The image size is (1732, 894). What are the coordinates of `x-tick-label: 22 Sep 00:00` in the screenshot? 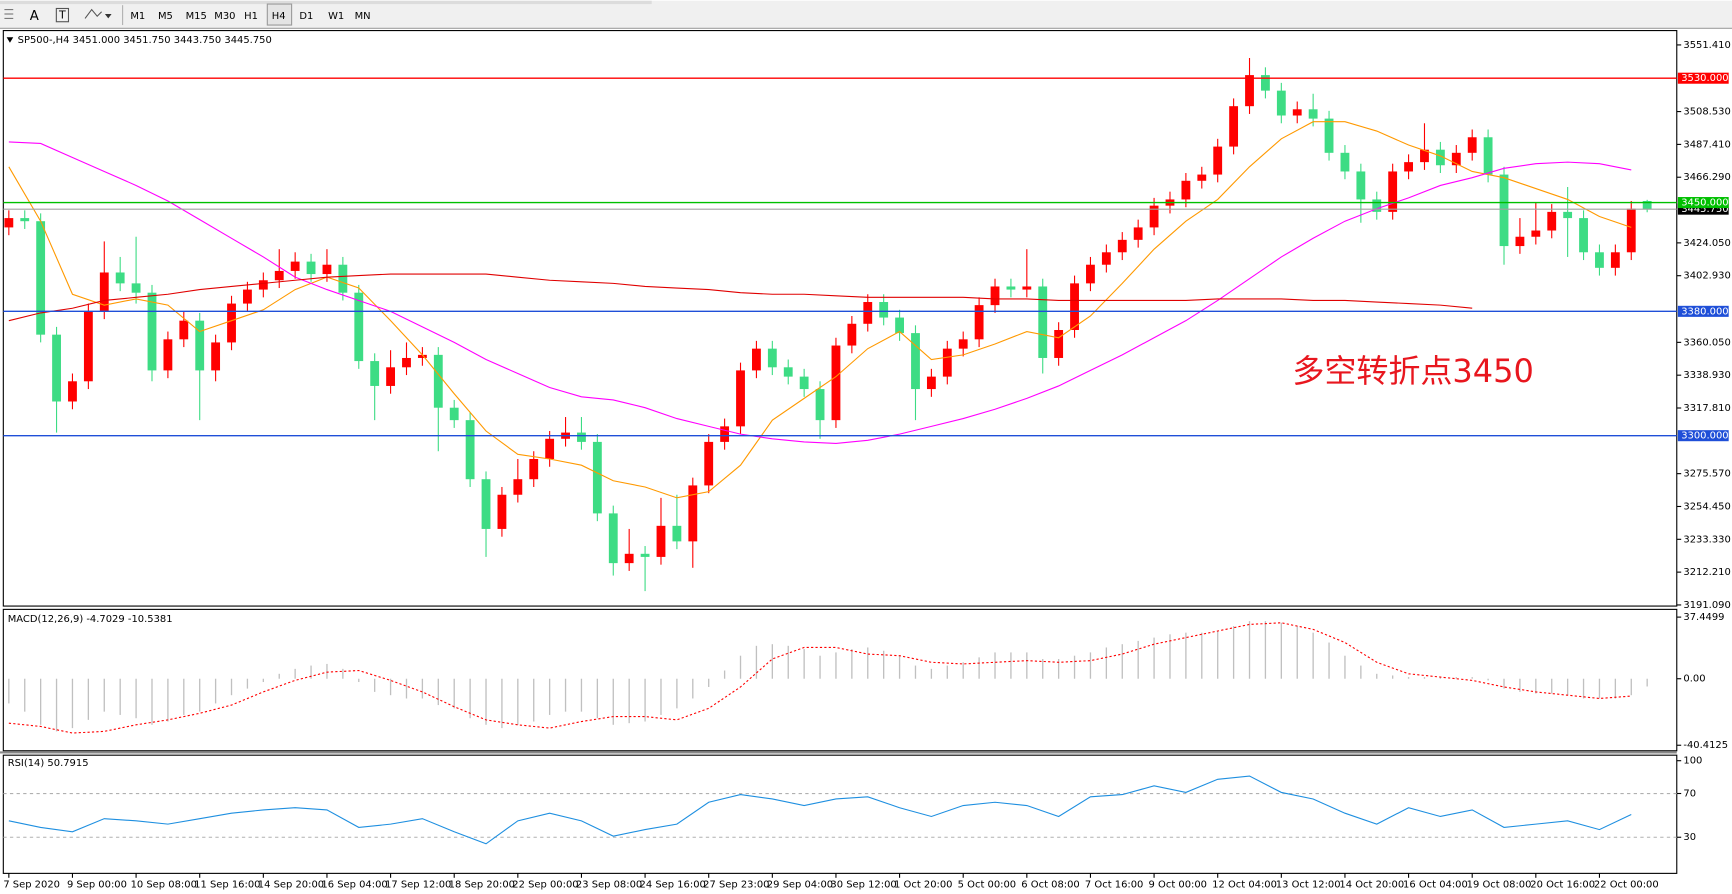 It's located at (545, 884).